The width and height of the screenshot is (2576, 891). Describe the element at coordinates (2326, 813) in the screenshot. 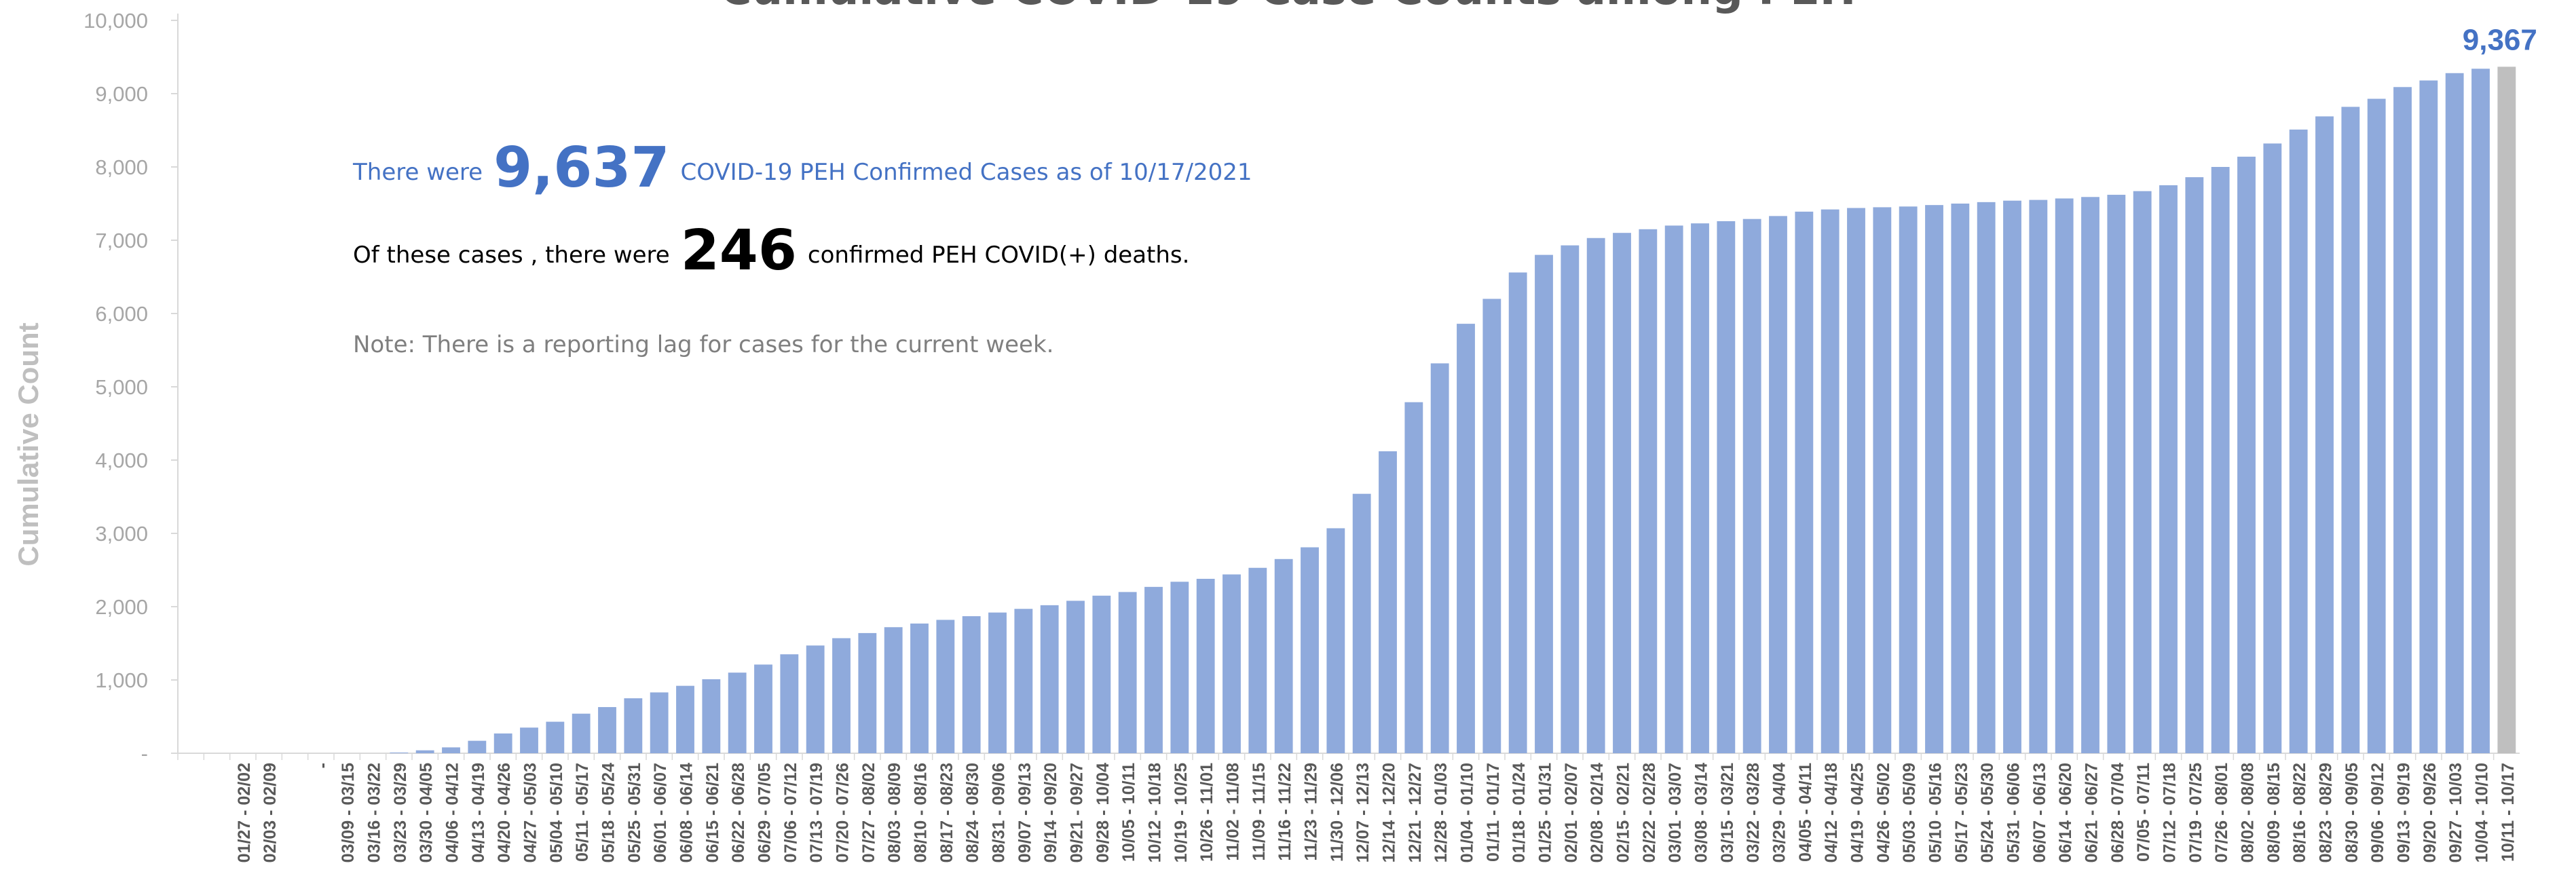

I see `x-tick-label: 08/23 - 08/29` at that location.